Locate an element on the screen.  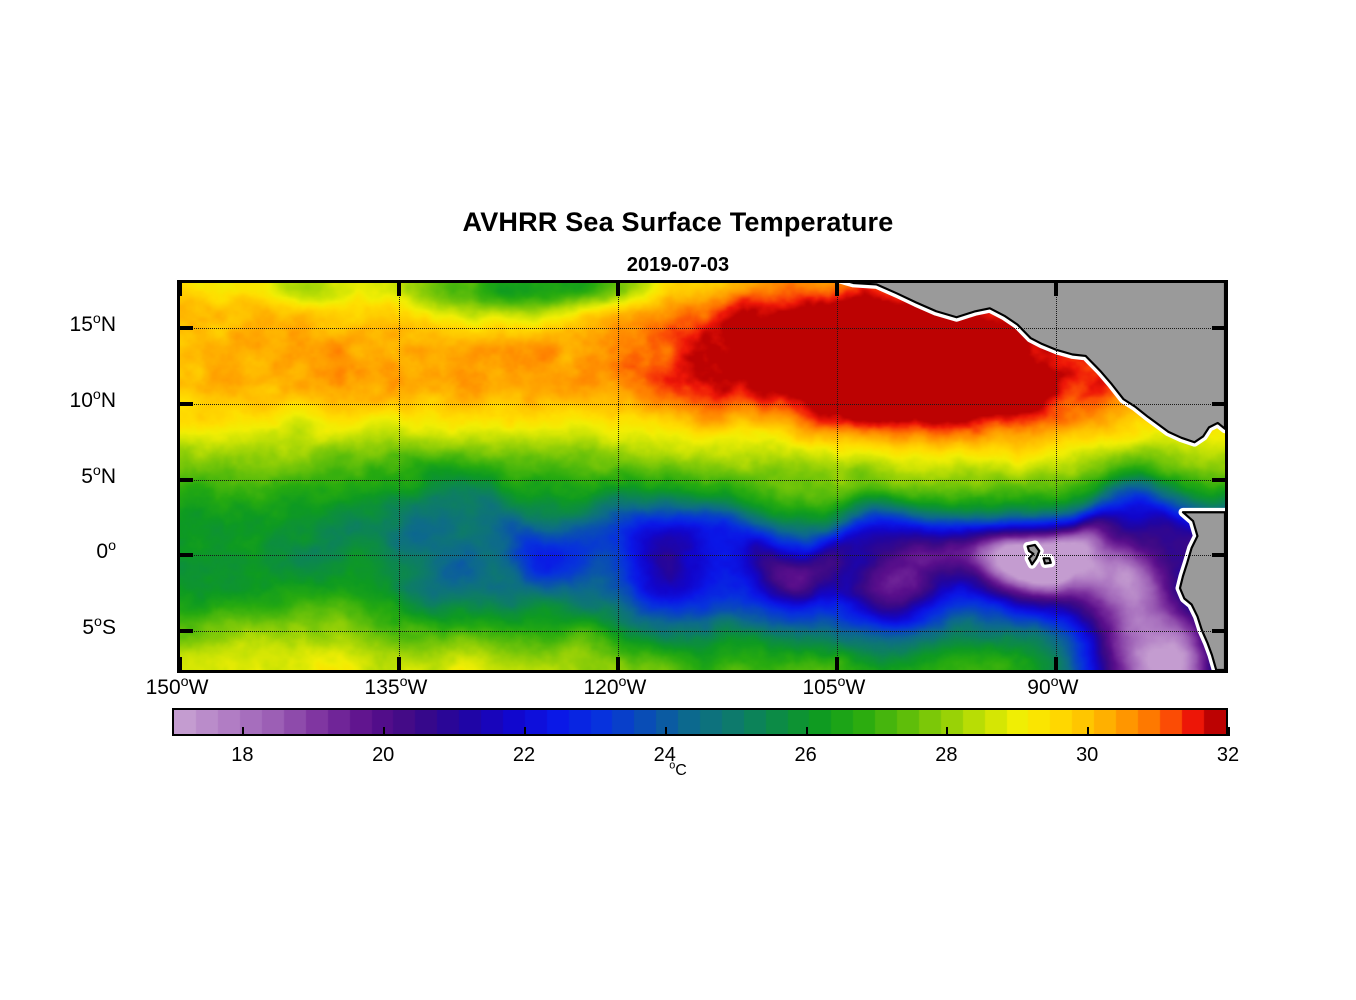
figure-title: AVHRR Sea Surface Temperature is located at coordinates (678, 222).